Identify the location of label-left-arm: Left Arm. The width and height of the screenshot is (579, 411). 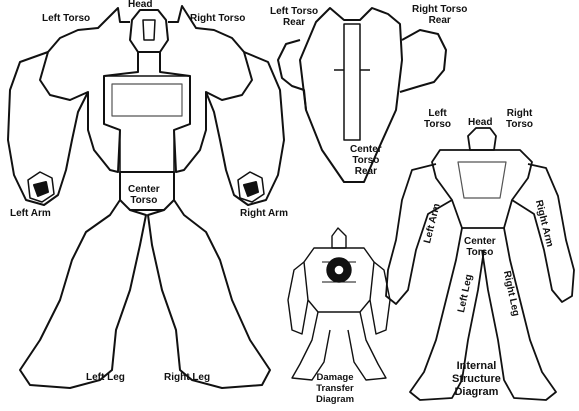
(30, 213).